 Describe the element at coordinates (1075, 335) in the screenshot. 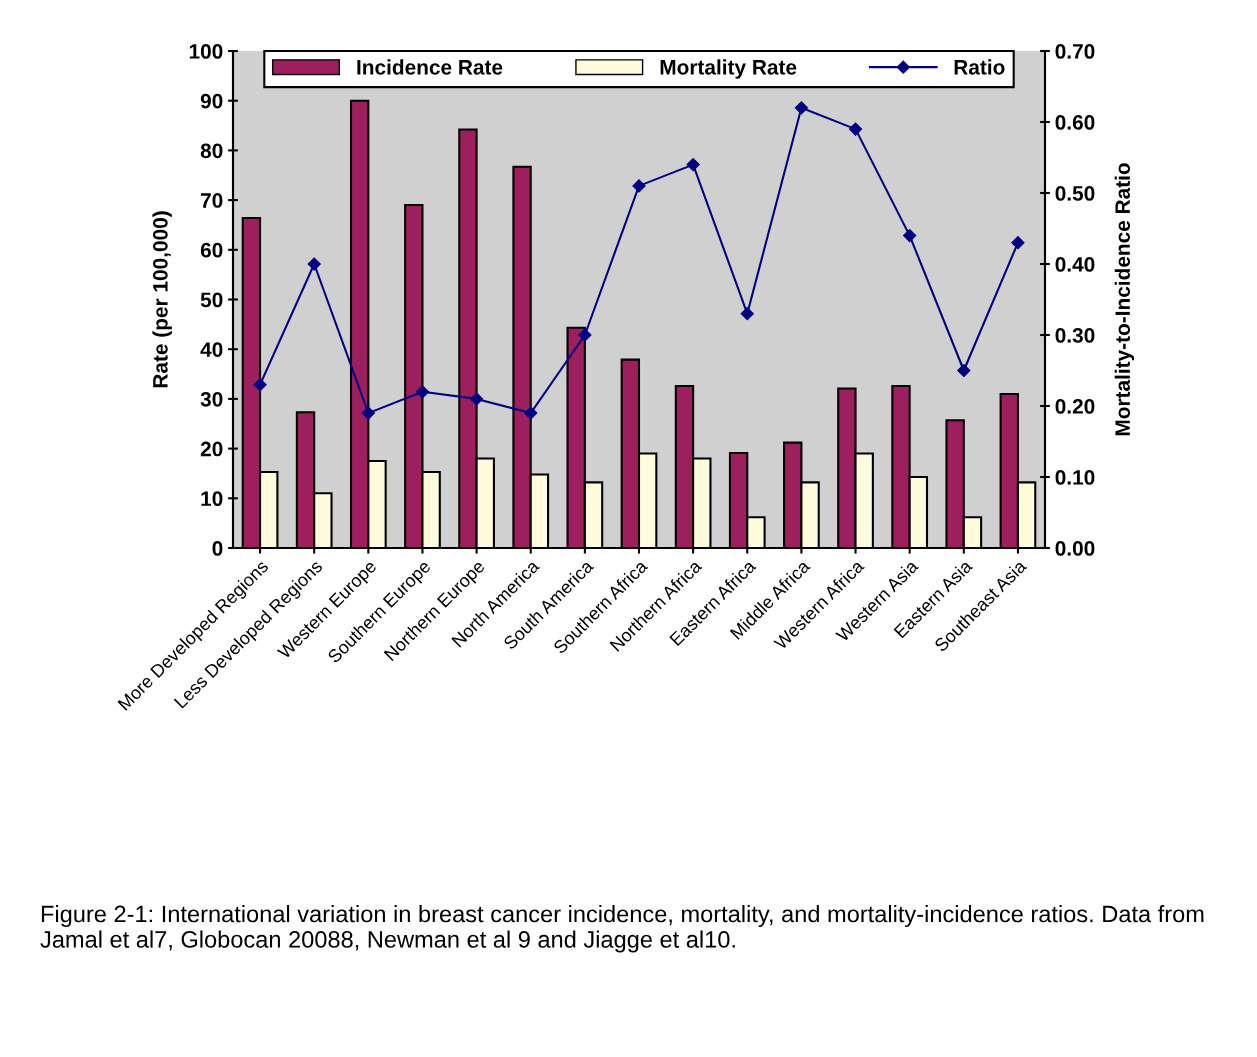

I see `y2-tick-label: 0.30` at that location.